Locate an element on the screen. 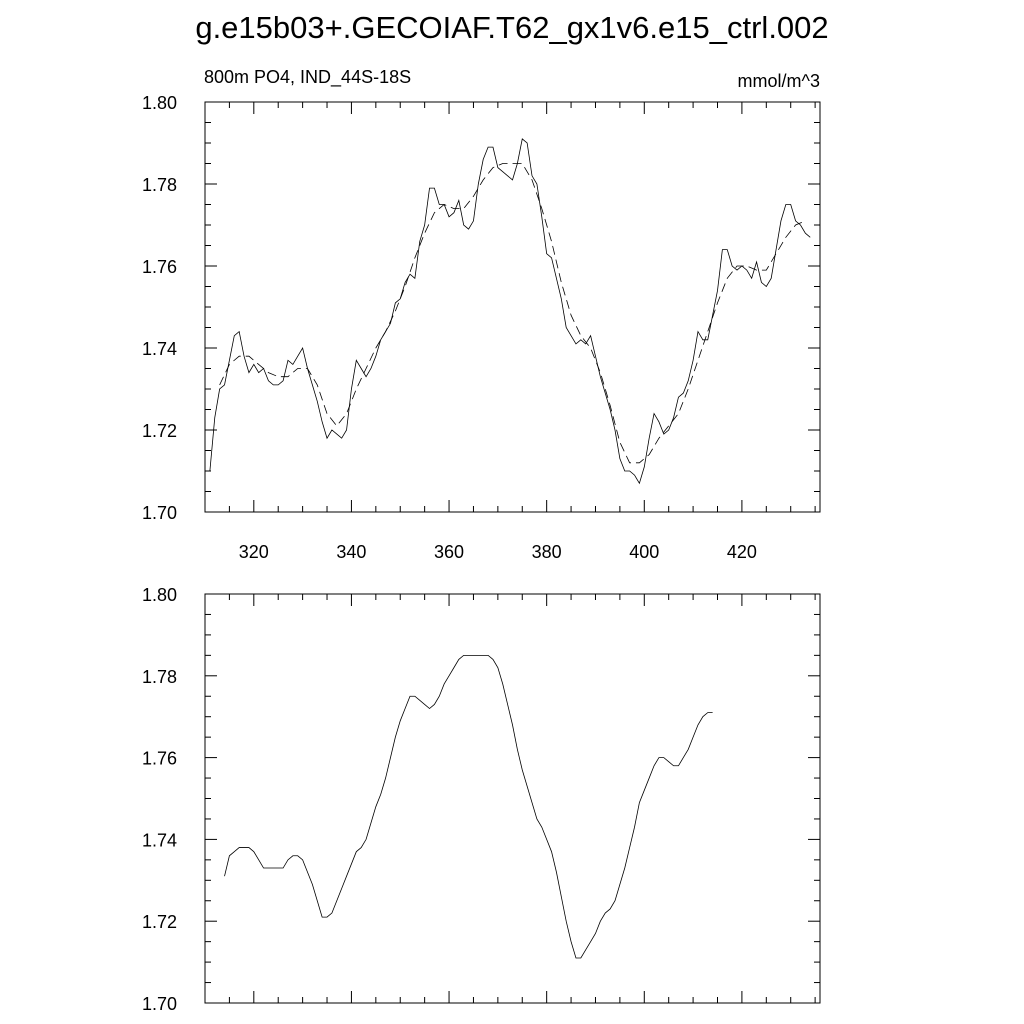 The image size is (1024, 1024). top-xtick-label: 360 is located at coordinates (449, 552).